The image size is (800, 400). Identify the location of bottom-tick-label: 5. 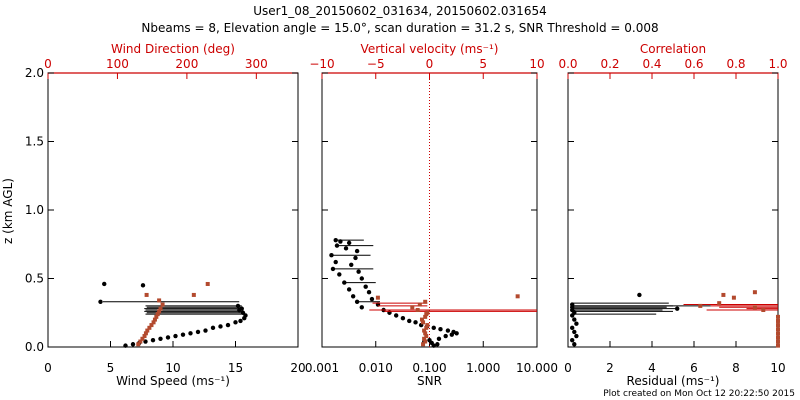
(111, 368).